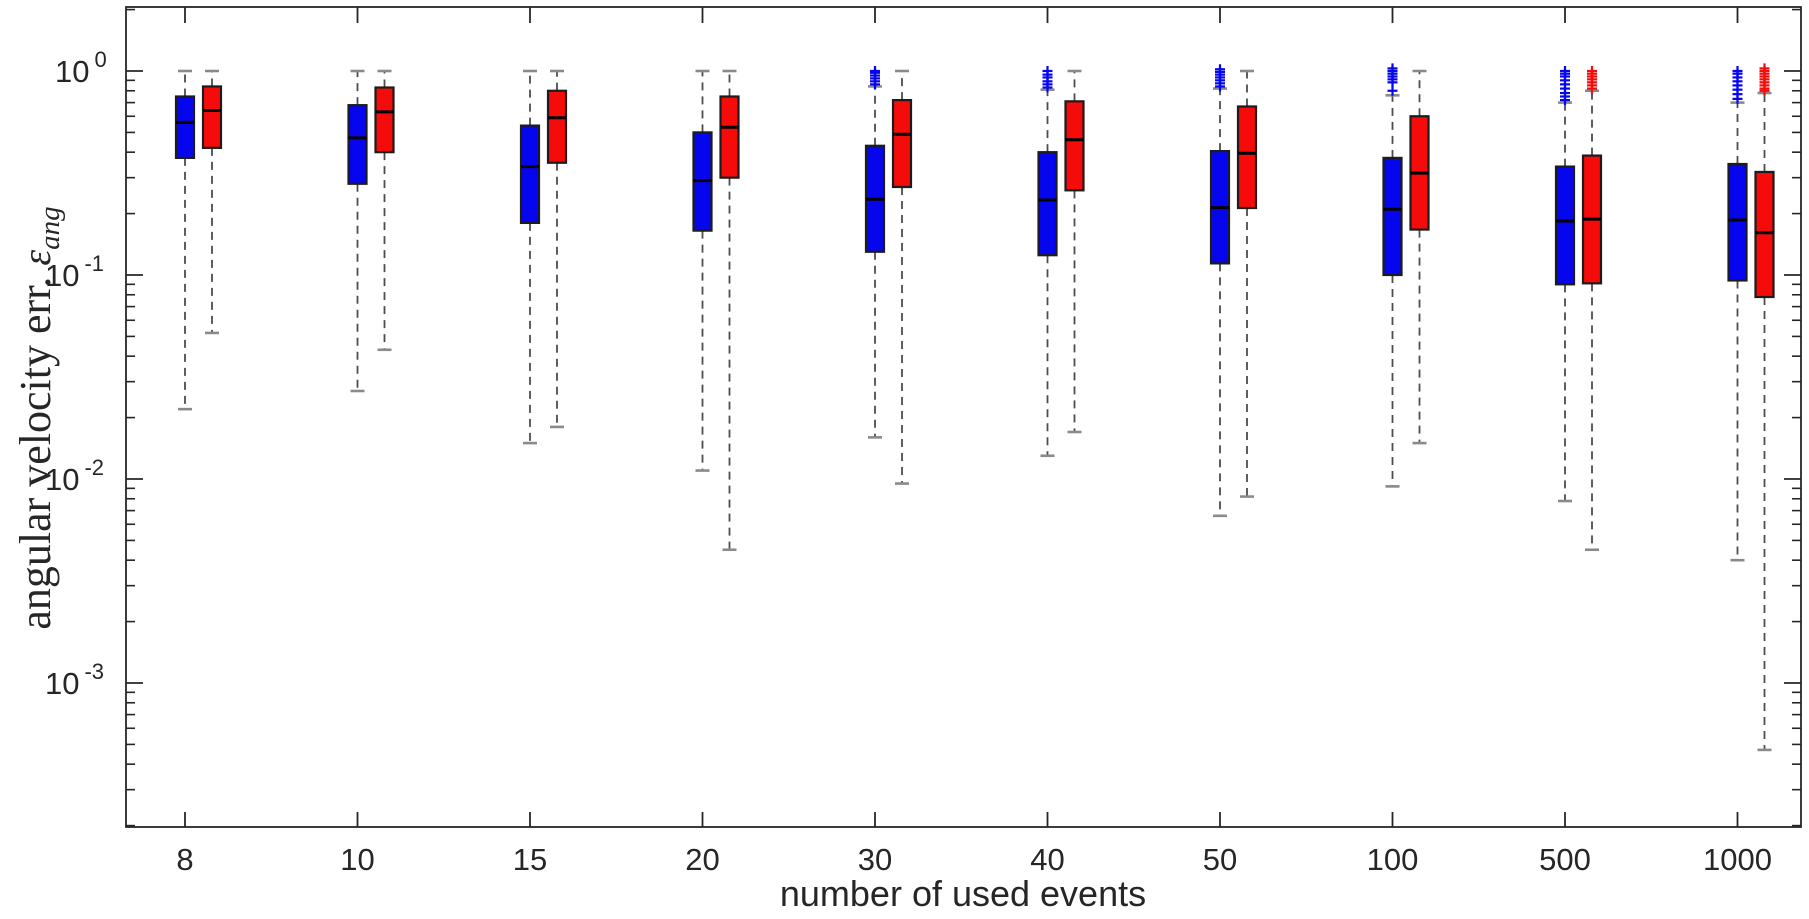  I want to click on y-tick-label: 10 -1, so click(74, 272).